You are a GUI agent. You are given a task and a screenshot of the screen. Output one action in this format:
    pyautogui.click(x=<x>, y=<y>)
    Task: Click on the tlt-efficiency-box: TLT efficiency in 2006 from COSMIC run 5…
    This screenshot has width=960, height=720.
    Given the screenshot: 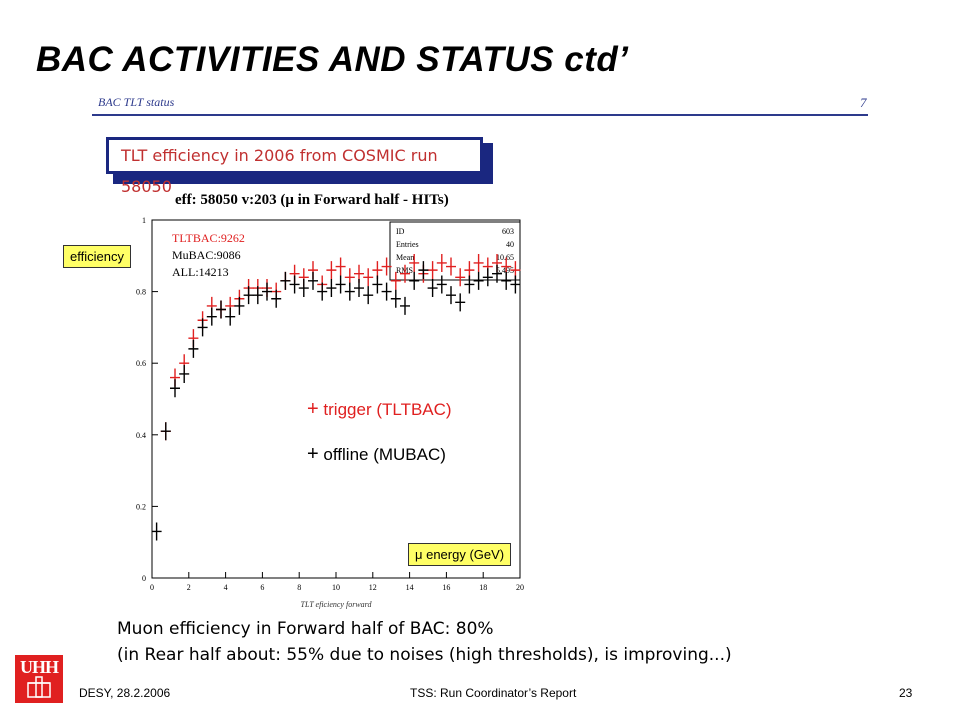 What is the action you would take?
    pyautogui.click(x=294, y=166)
    